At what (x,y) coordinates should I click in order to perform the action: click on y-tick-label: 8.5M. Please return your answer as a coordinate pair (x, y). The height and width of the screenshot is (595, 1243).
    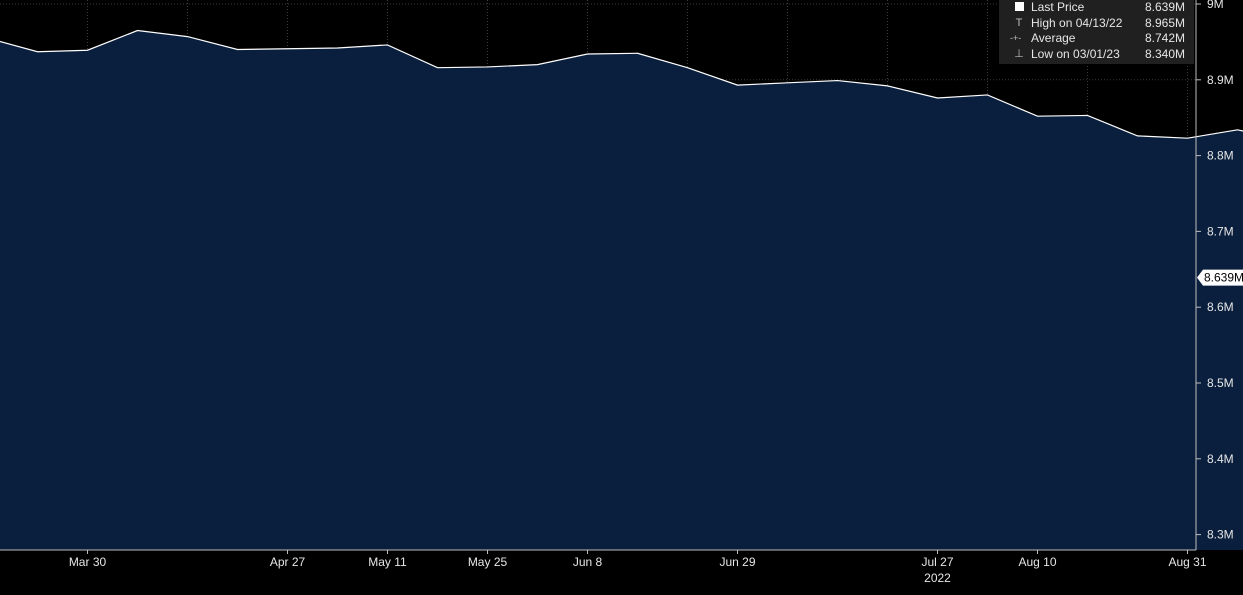
    Looking at the image, I should click on (1220, 383).